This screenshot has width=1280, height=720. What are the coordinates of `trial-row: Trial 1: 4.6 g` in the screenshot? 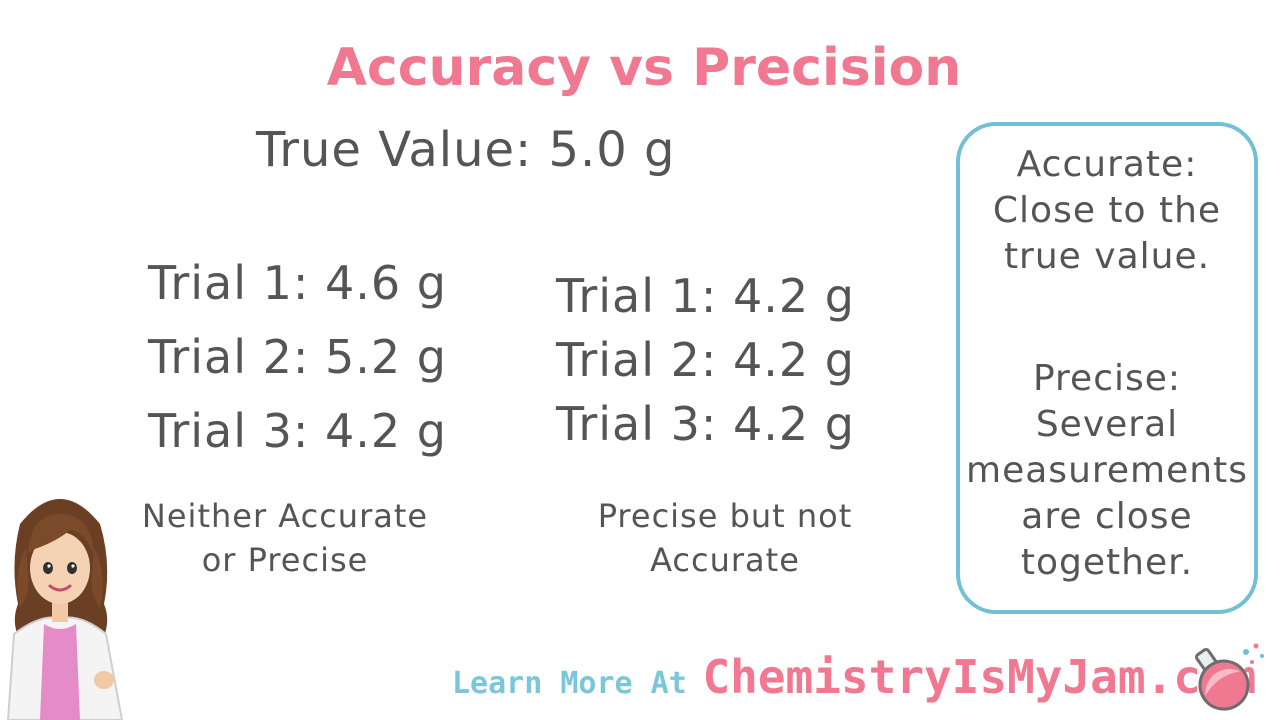 It's located at (297, 283).